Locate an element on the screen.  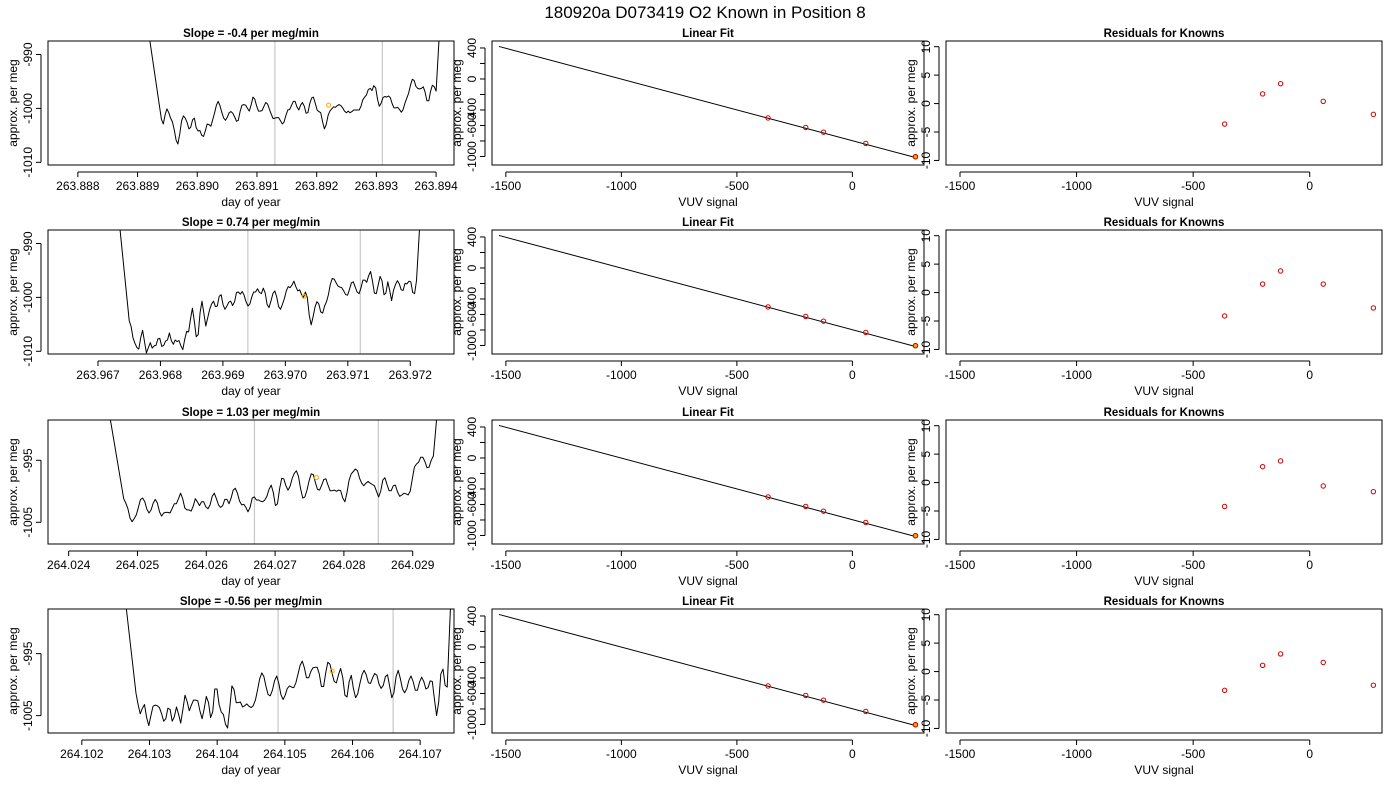
x-tick-label: 264.029 is located at coordinates (413, 565).